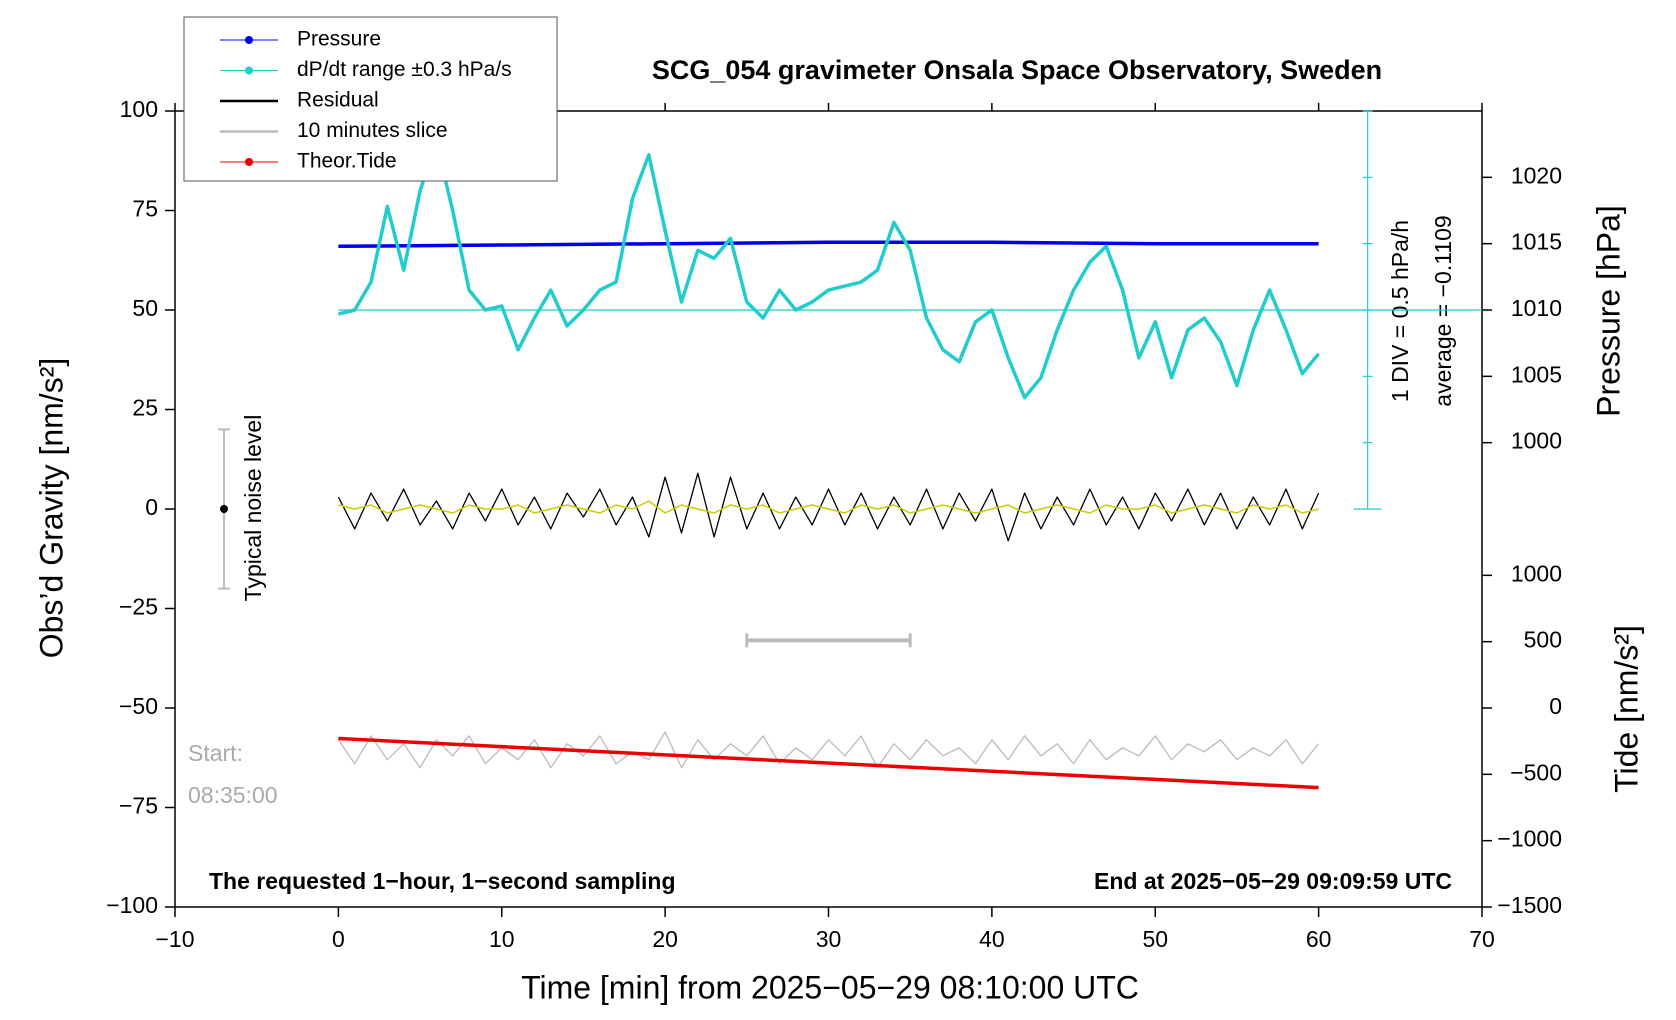 This screenshot has height=1020, width=1676. I want to click on legend-label: Residual, so click(338, 100).